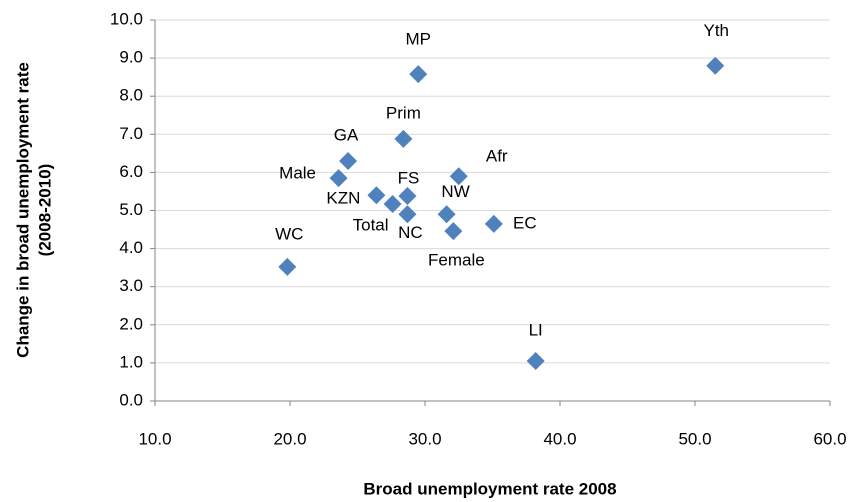 The image size is (855, 502). Describe the element at coordinates (419, 39) in the screenshot. I see `point-label: MP` at that location.